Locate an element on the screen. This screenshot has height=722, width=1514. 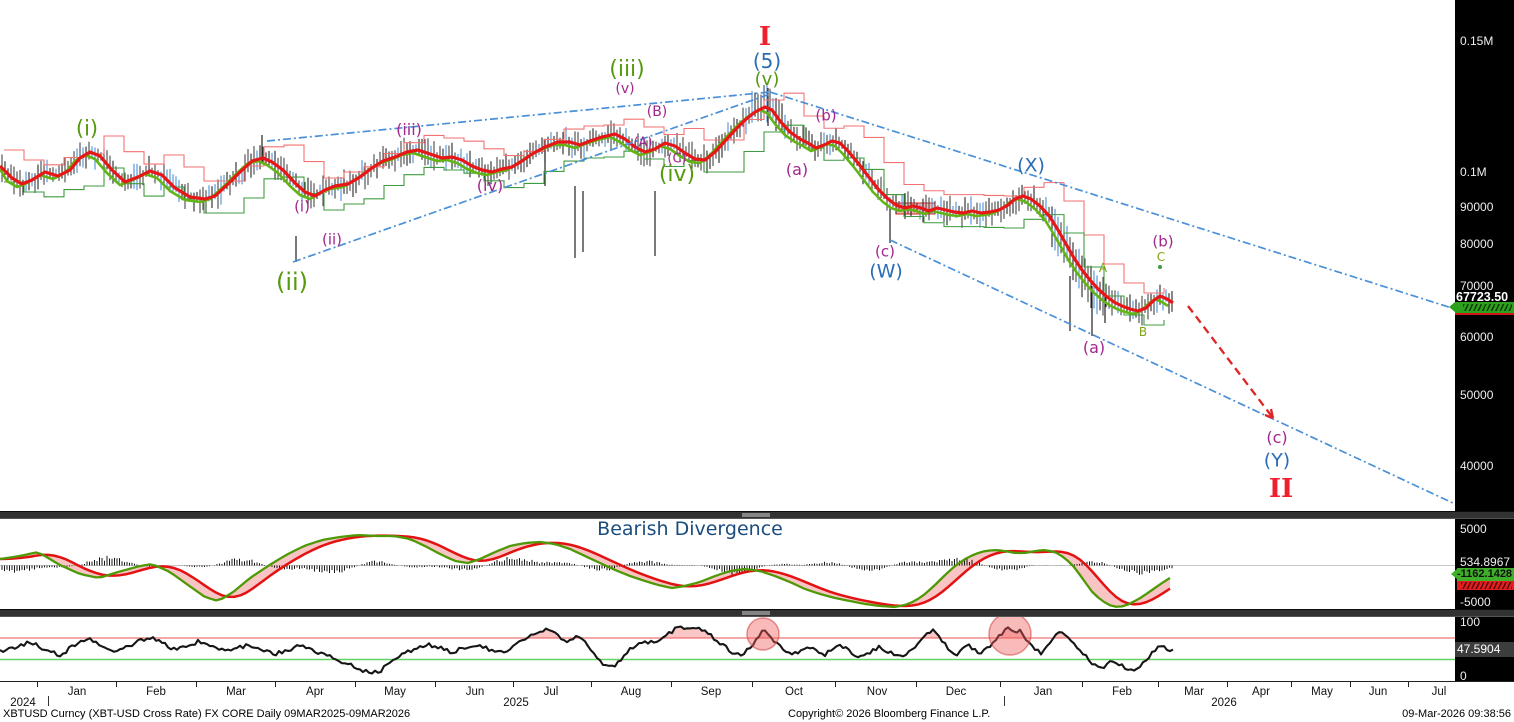
wave-label-7: (i) is located at coordinates (302, 206).